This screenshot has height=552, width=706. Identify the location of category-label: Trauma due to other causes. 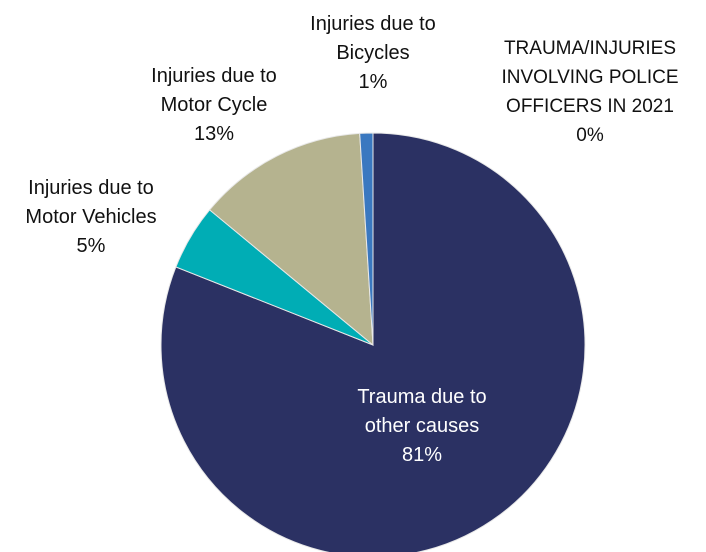
(422, 411).